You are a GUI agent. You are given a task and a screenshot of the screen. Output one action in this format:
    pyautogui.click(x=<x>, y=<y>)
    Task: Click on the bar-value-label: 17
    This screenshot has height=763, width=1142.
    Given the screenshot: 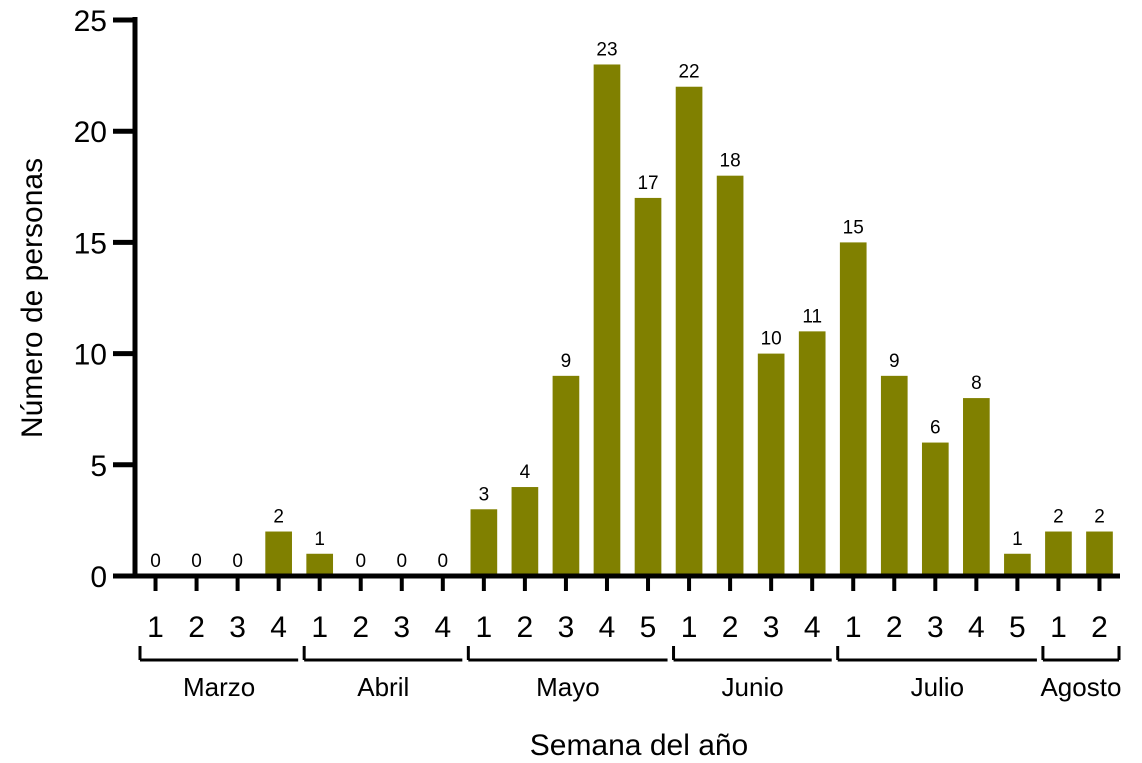 What is the action you would take?
    pyautogui.click(x=647, y=183)
    